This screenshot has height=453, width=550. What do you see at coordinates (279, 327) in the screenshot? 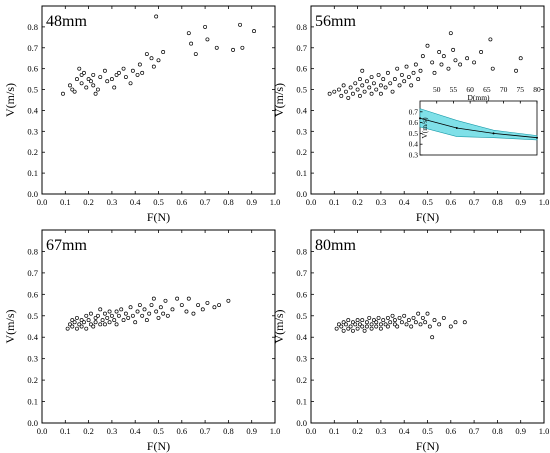
I see `y-axis-title: V(m/s)` at bounding box center [279, 327].